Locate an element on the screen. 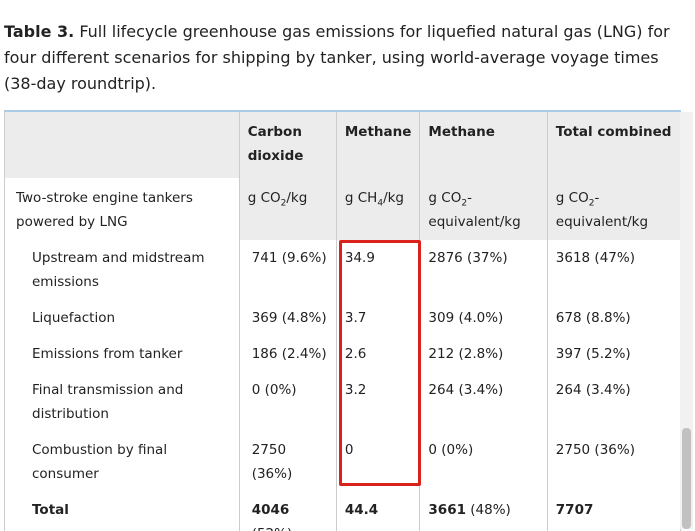  total-value: 4046 is located at coordinates (270, 510).